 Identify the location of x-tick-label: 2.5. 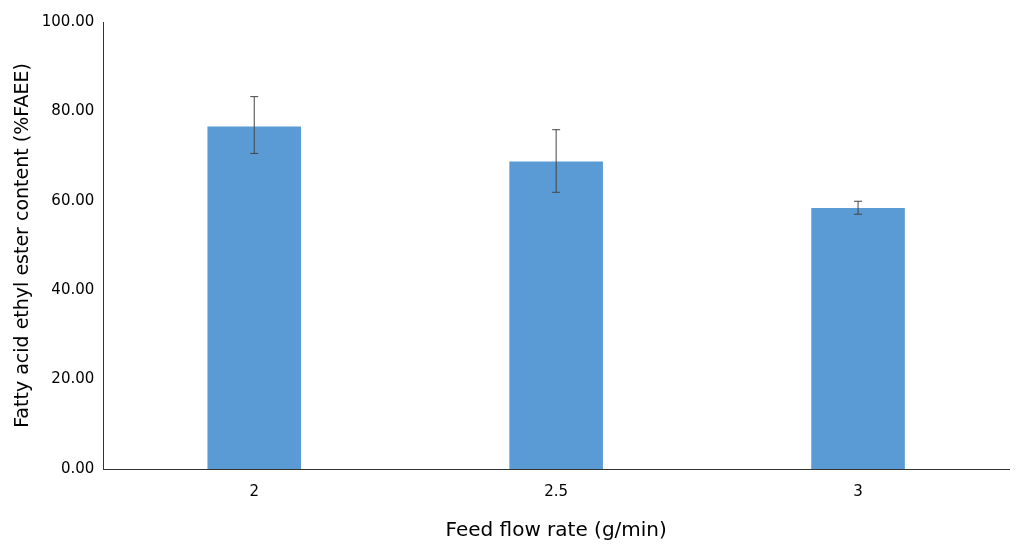
(556, 490).